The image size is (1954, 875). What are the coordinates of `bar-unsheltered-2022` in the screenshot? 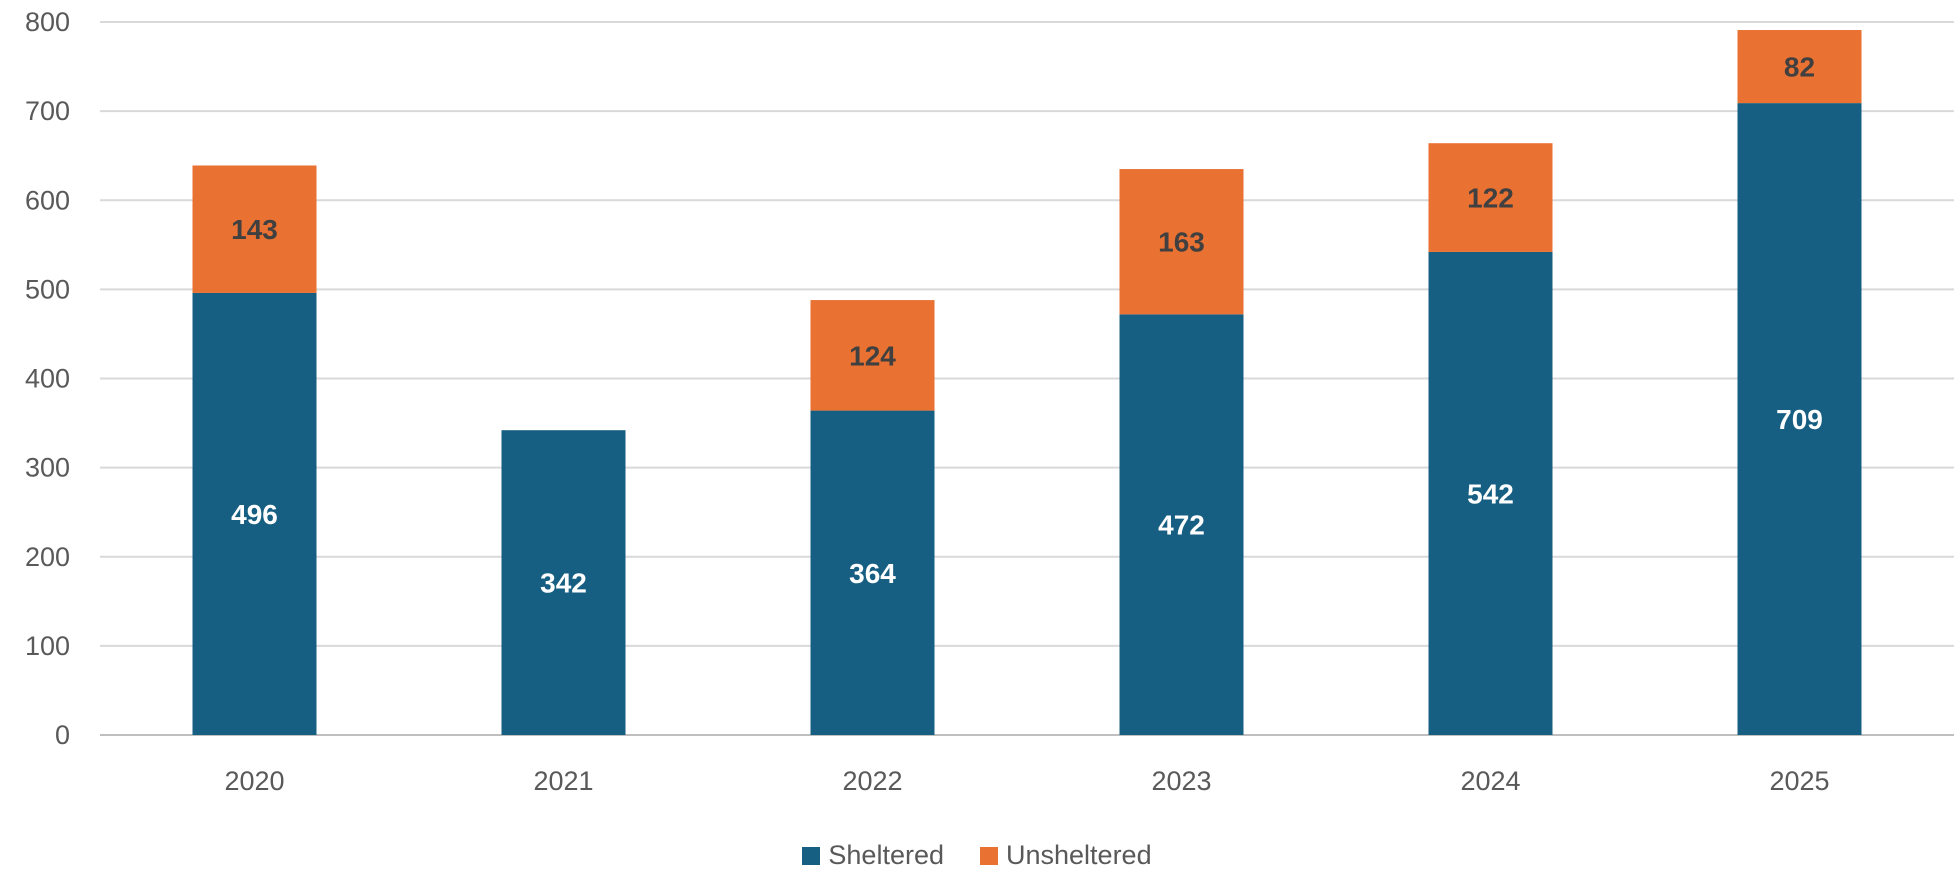 It's located at (872, 355).